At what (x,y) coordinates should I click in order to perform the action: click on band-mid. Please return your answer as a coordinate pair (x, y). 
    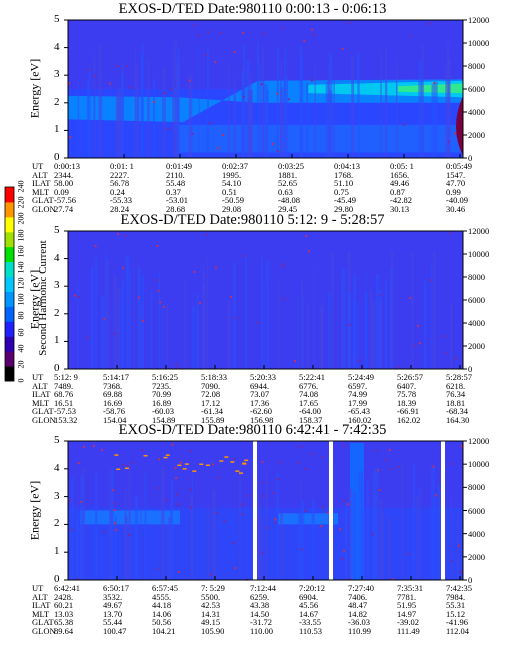
    Looking at the image, I should click on (308, 519).